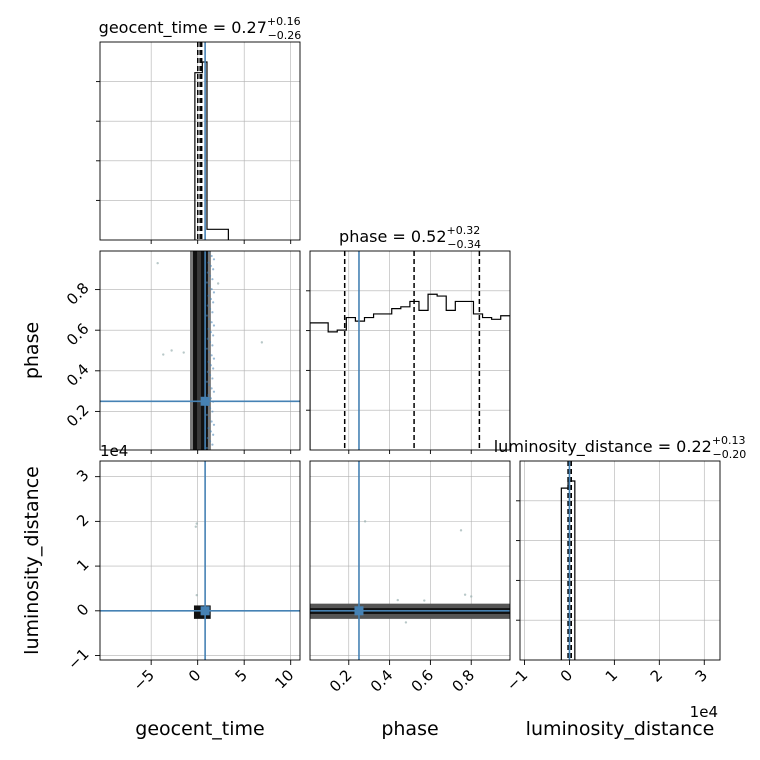  What do you see at coordinates (410, 237) in the screenshot?
I see `panel-title-phase: phase = 0.52+0.32 −0.34` at bounding box center [410, 237].